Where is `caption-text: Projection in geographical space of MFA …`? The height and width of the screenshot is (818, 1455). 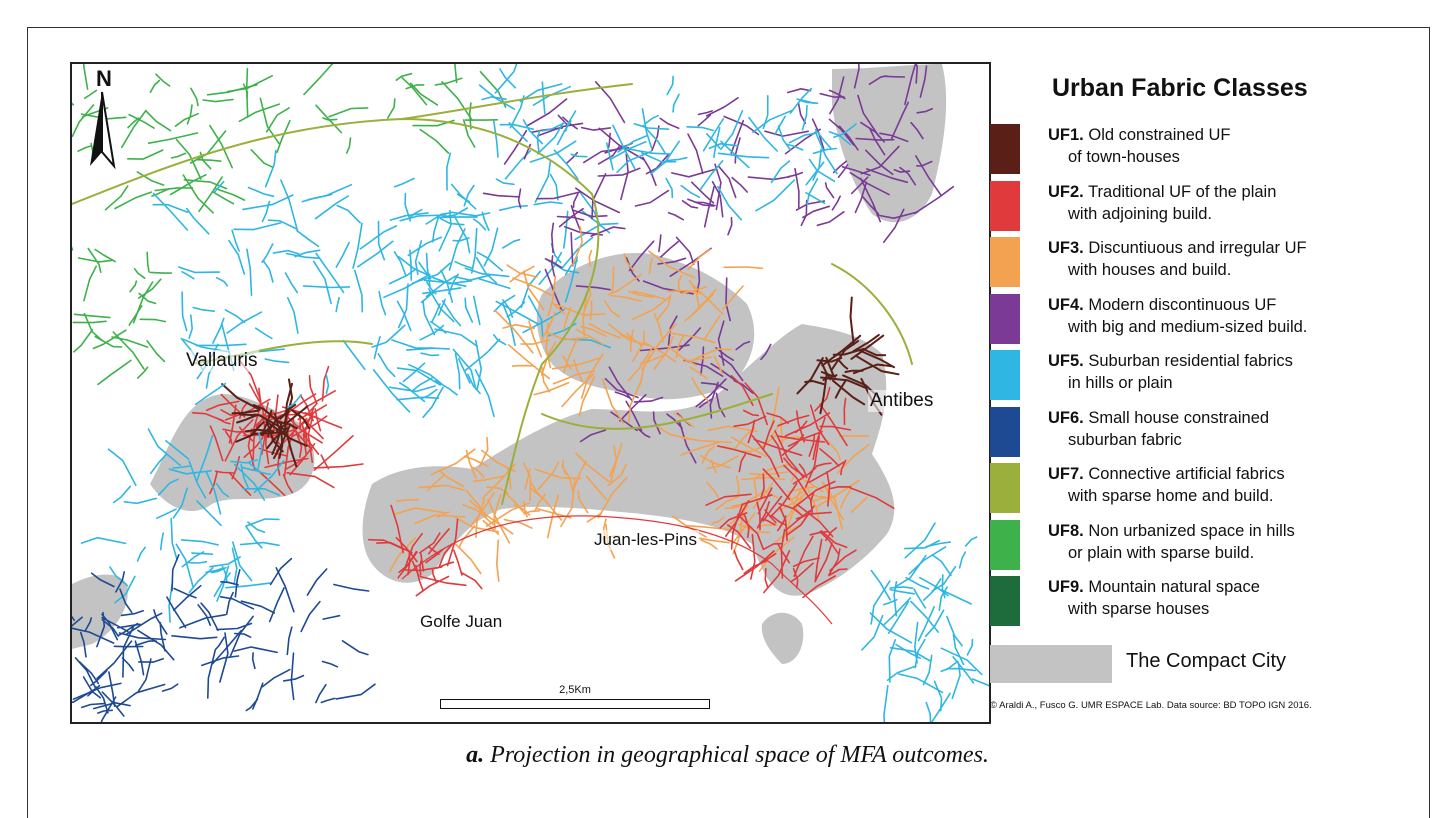
caption-text: Projection in geographical space of MFA … is located at coordinates (739, 755).